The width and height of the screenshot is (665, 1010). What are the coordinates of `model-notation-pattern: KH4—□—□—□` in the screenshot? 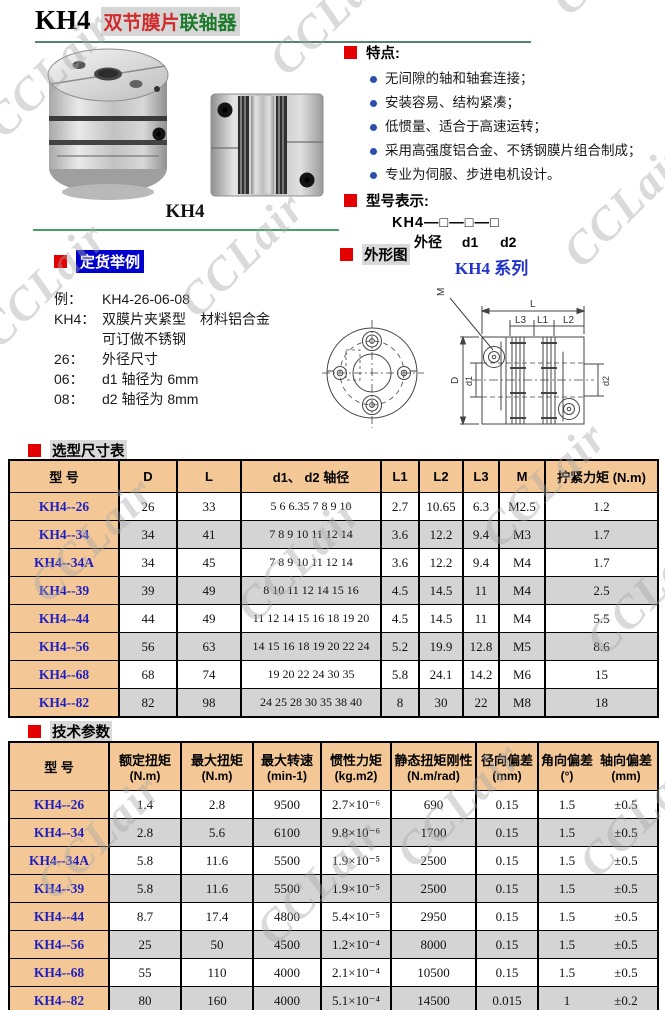 It's located at (446, 223).